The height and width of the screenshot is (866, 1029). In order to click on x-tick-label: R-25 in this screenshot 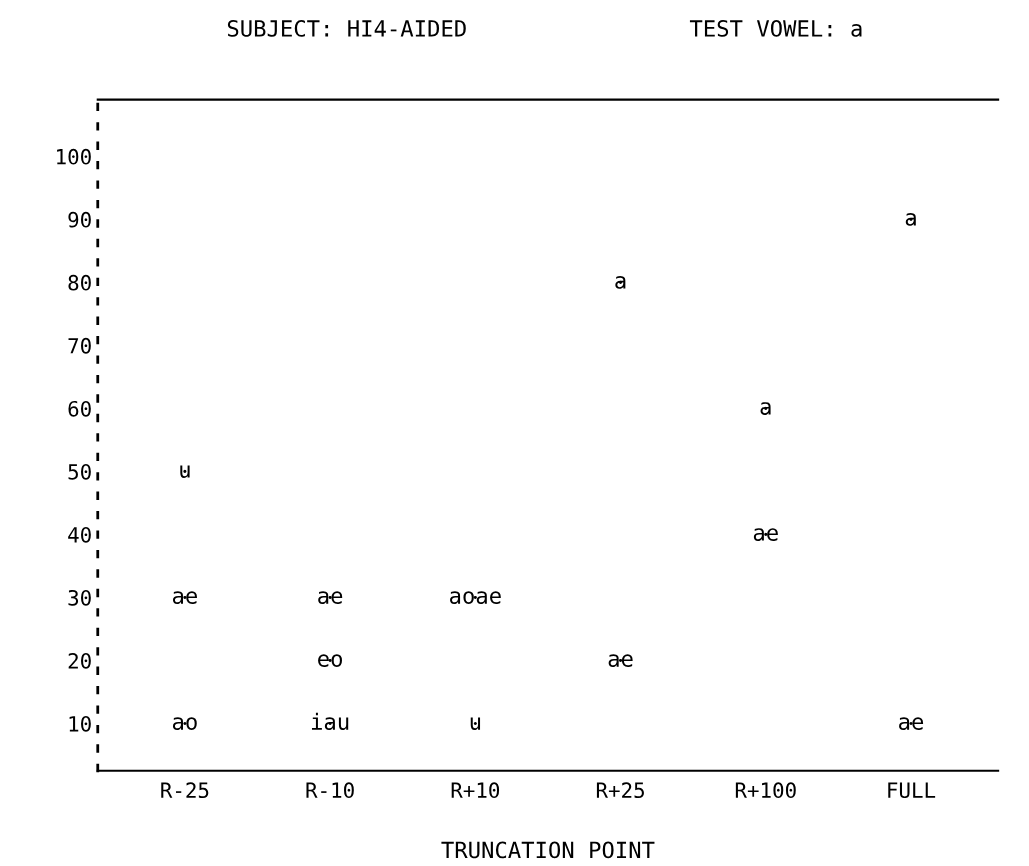, I will do `click(185, 790)`.